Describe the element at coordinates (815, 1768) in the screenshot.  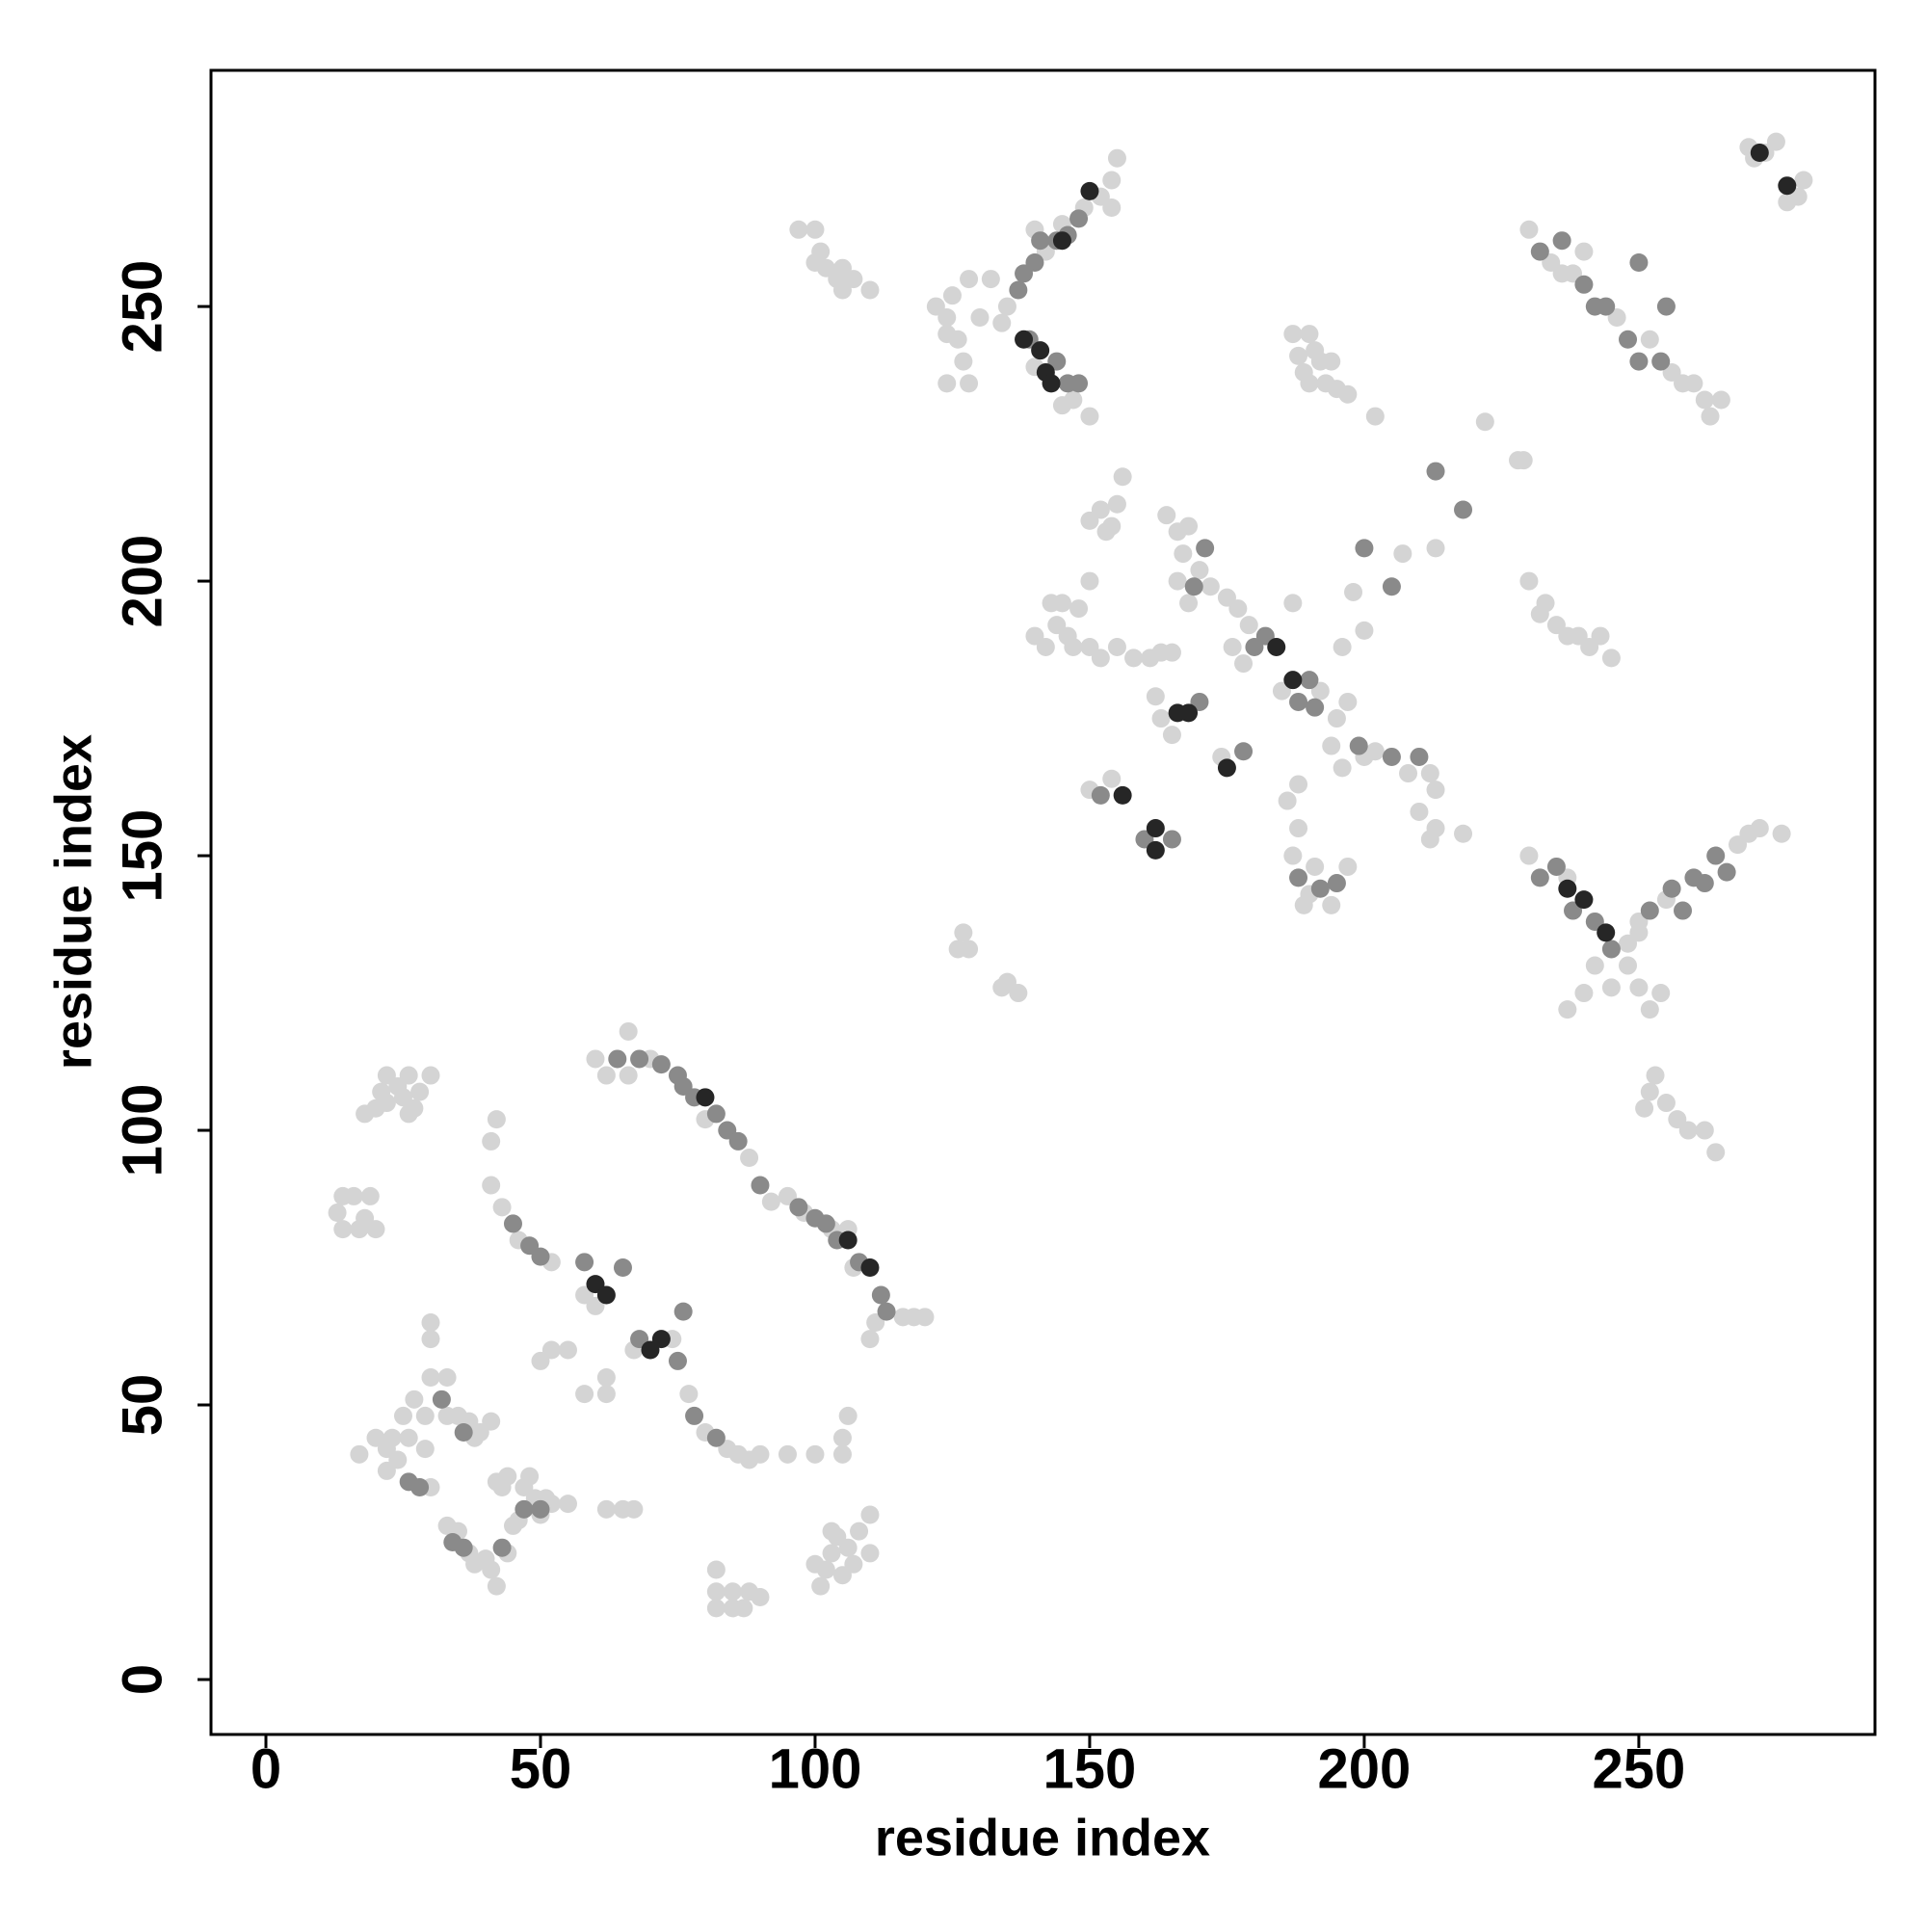
I see `x-tick-label: 100` at that location.